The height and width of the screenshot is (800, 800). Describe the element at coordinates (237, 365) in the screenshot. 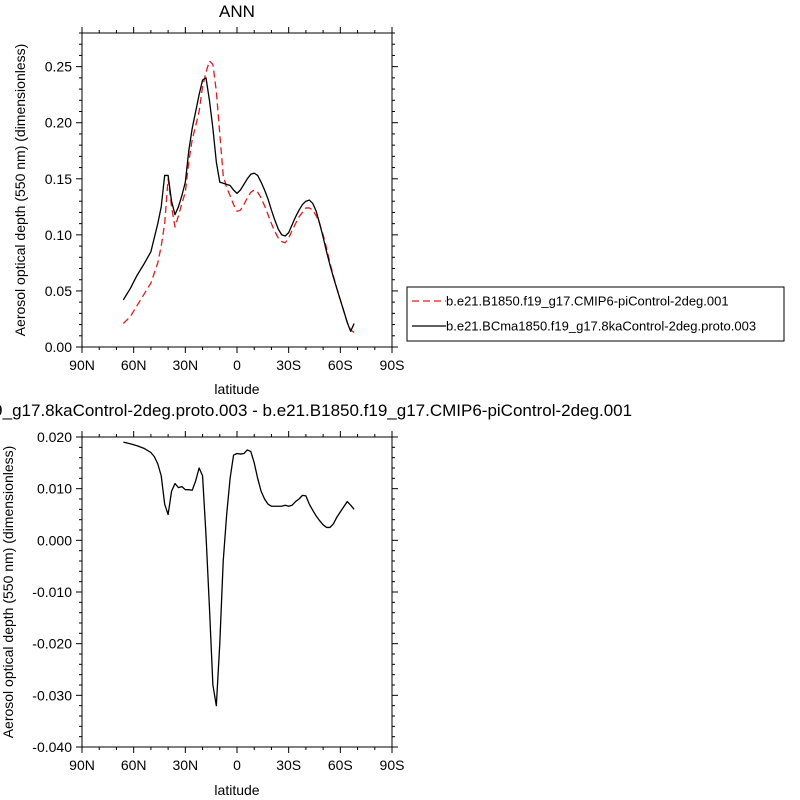

I see `top-x-tick-label: 0` at that location.